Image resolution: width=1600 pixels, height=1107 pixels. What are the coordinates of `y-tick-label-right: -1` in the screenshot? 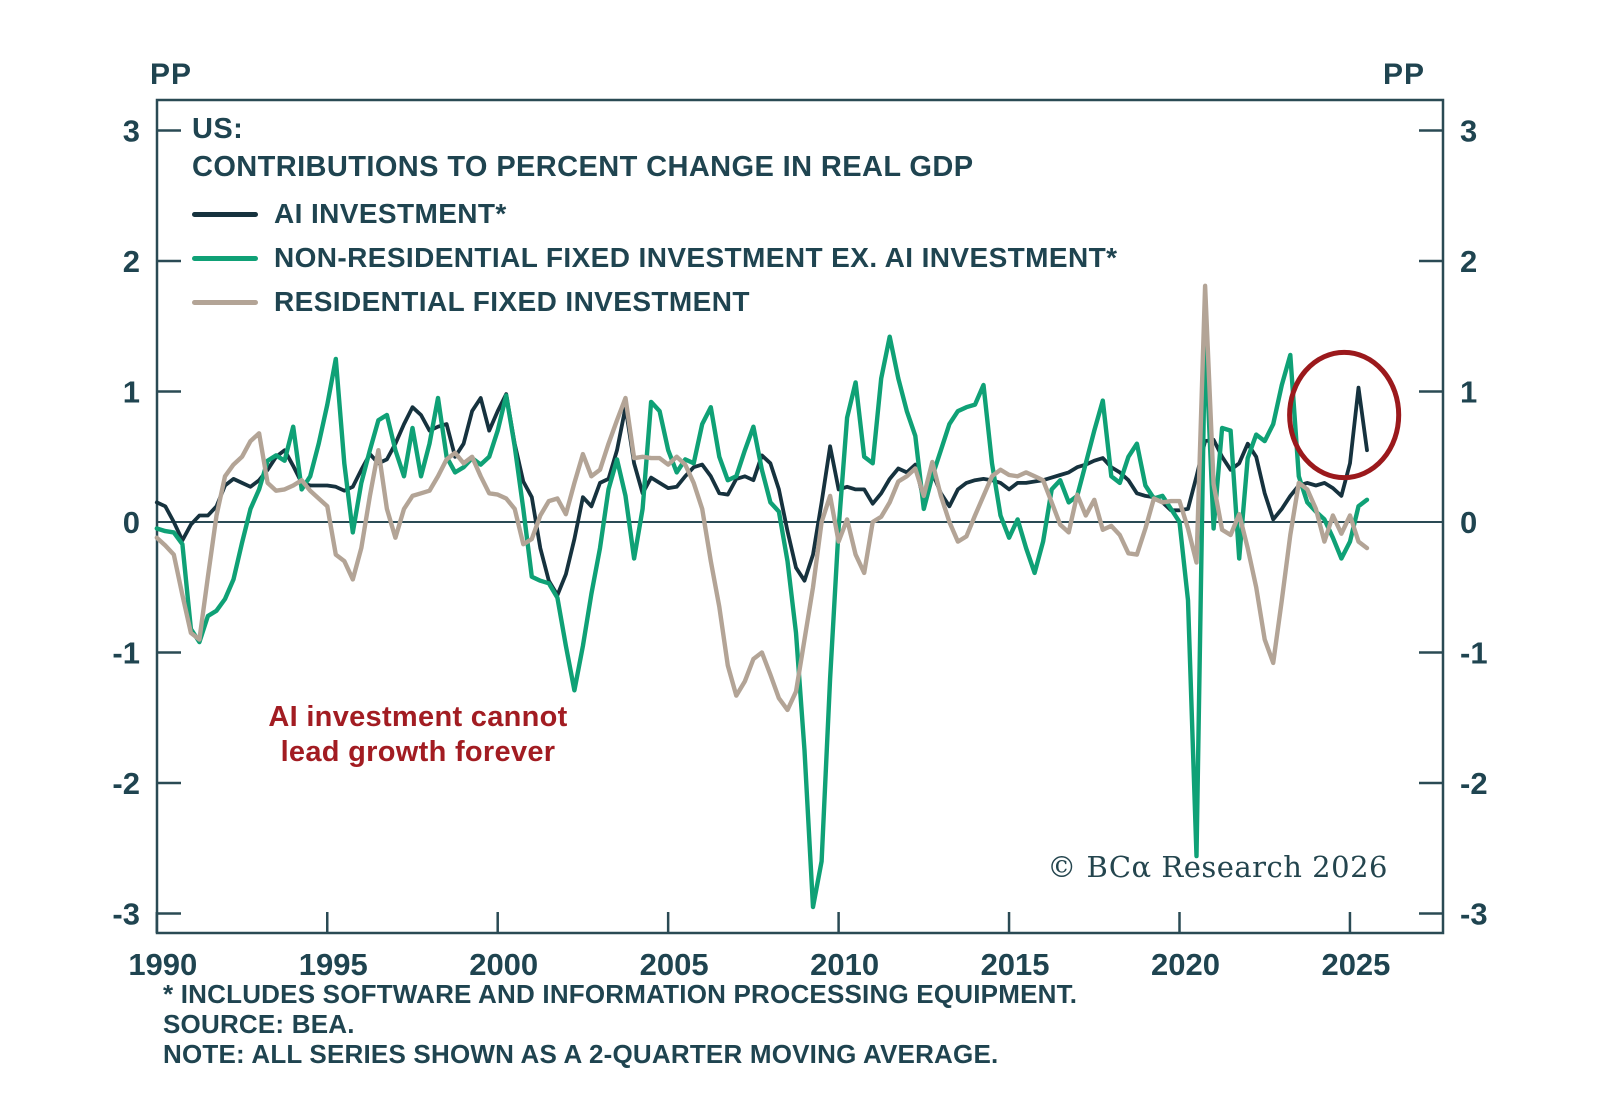 It's located at (1474, 653).